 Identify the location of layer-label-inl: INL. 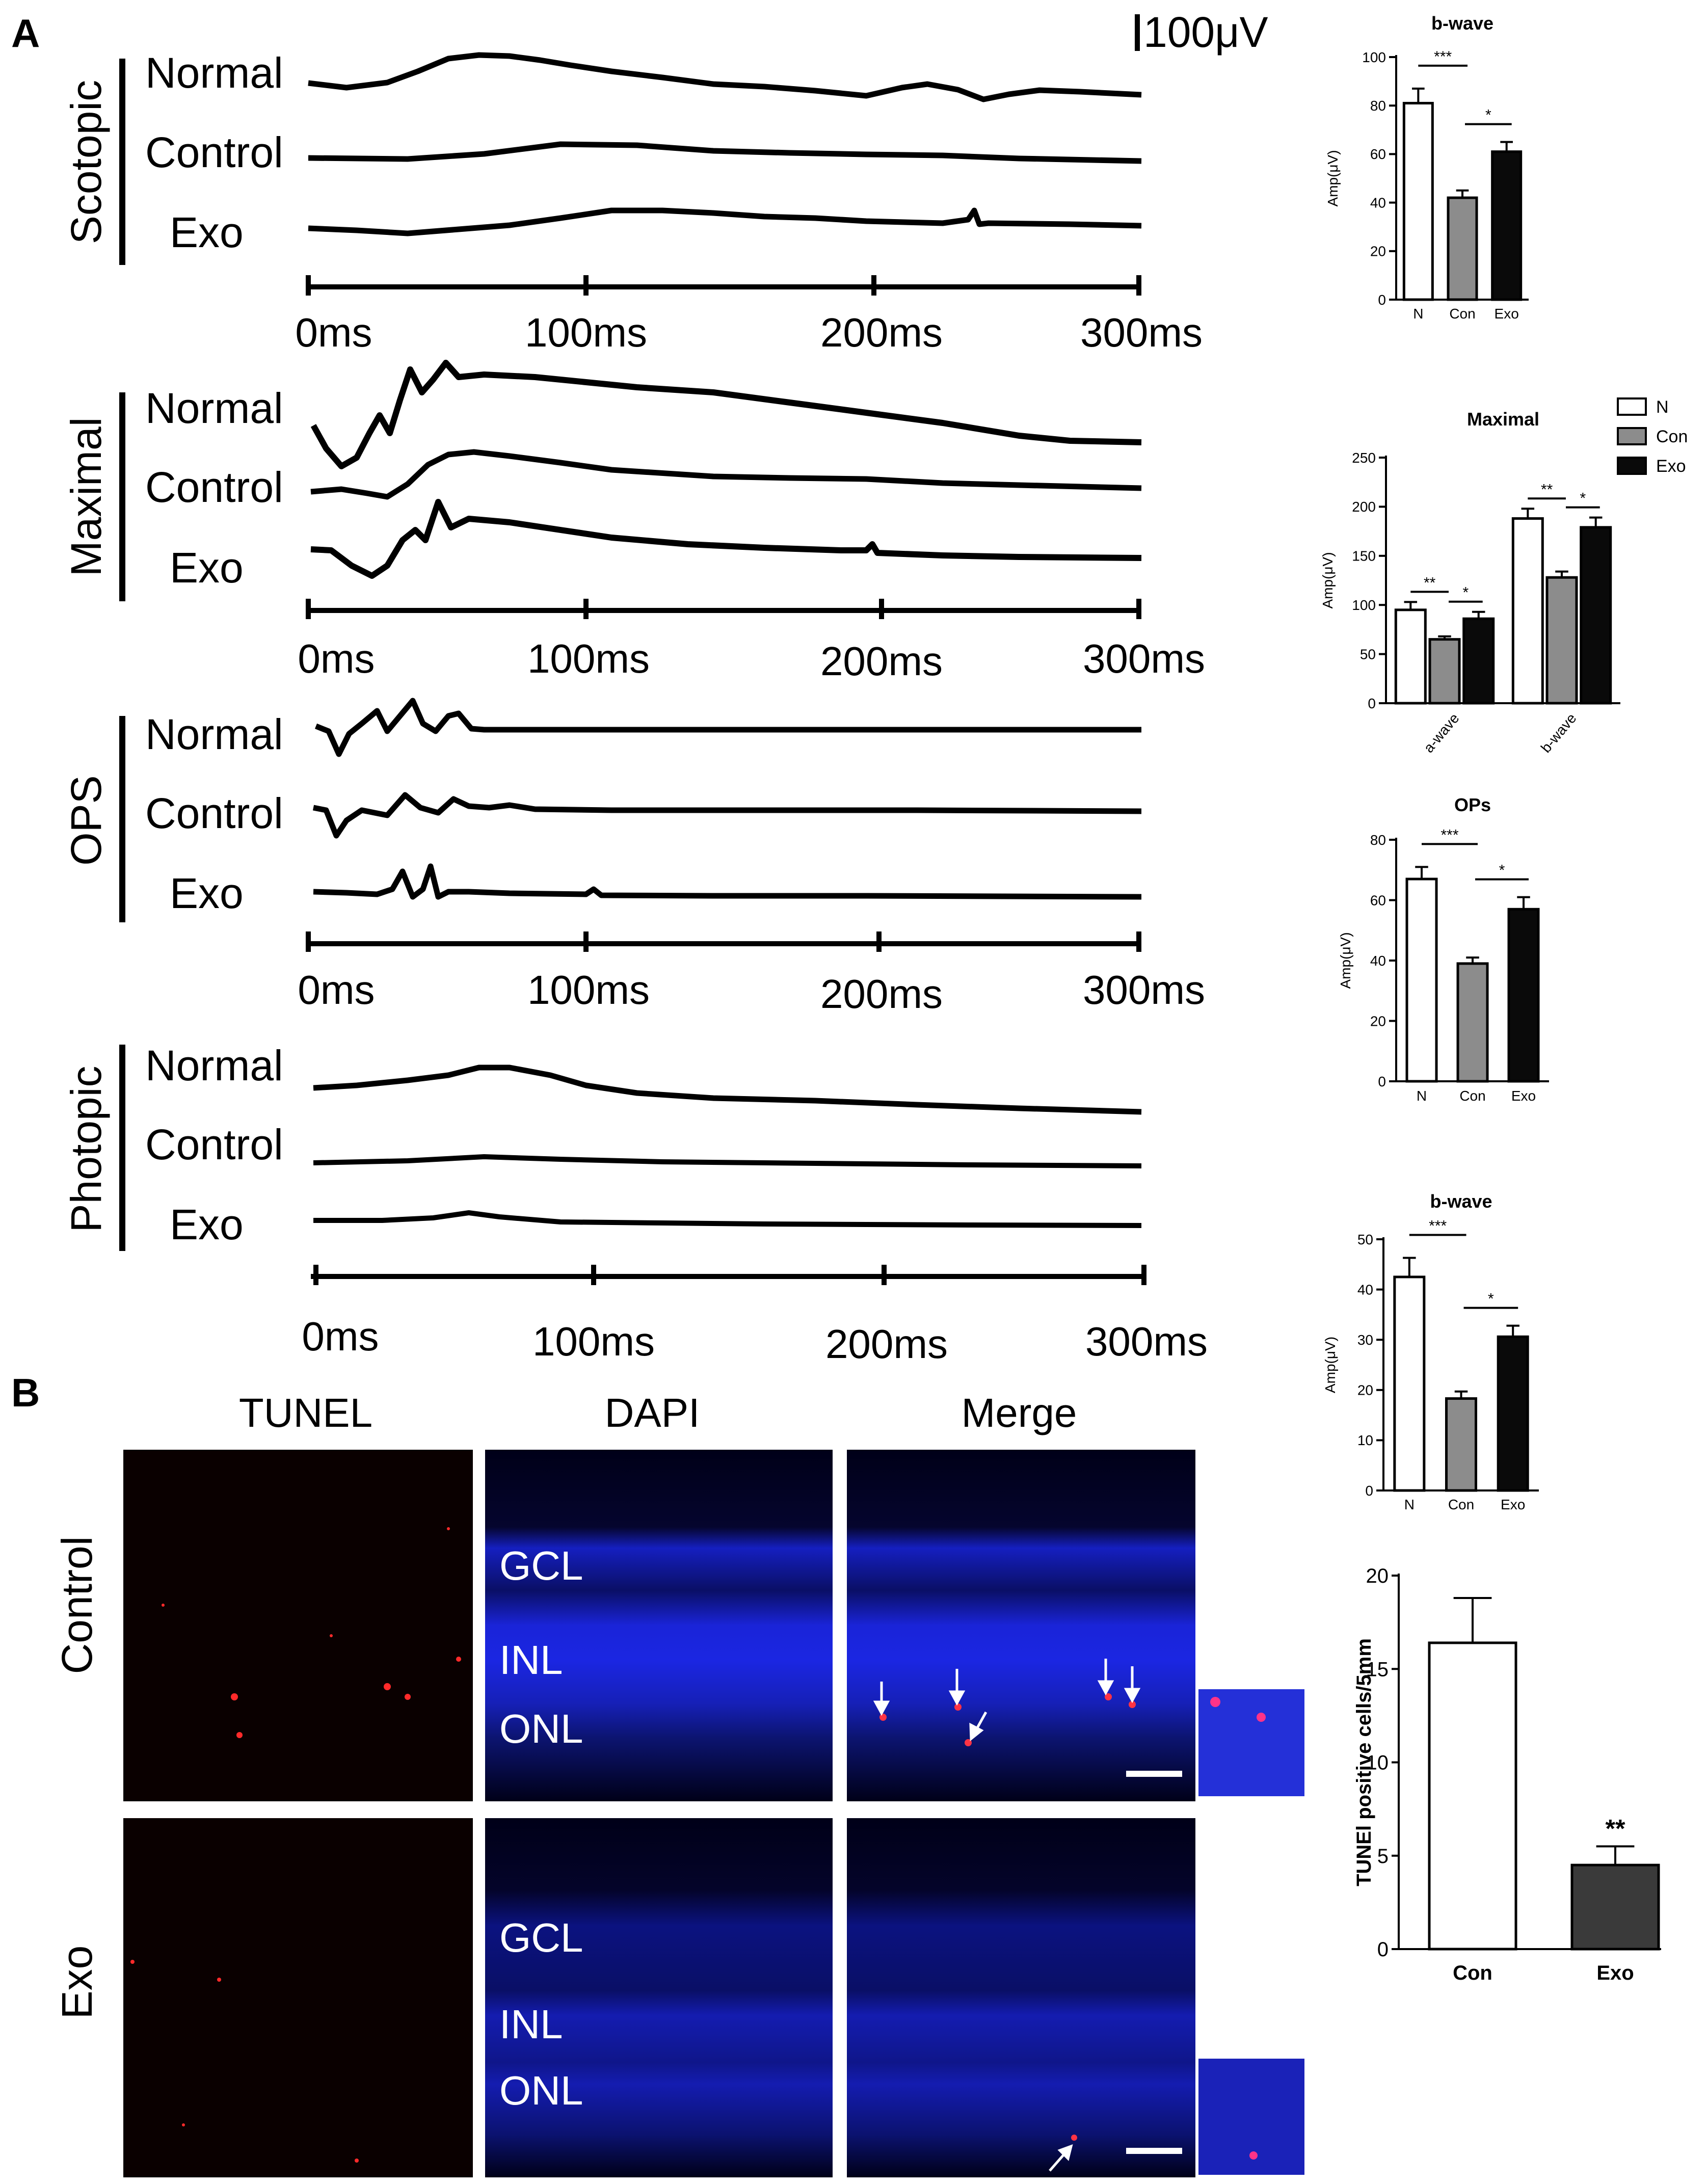
(531, 1660).